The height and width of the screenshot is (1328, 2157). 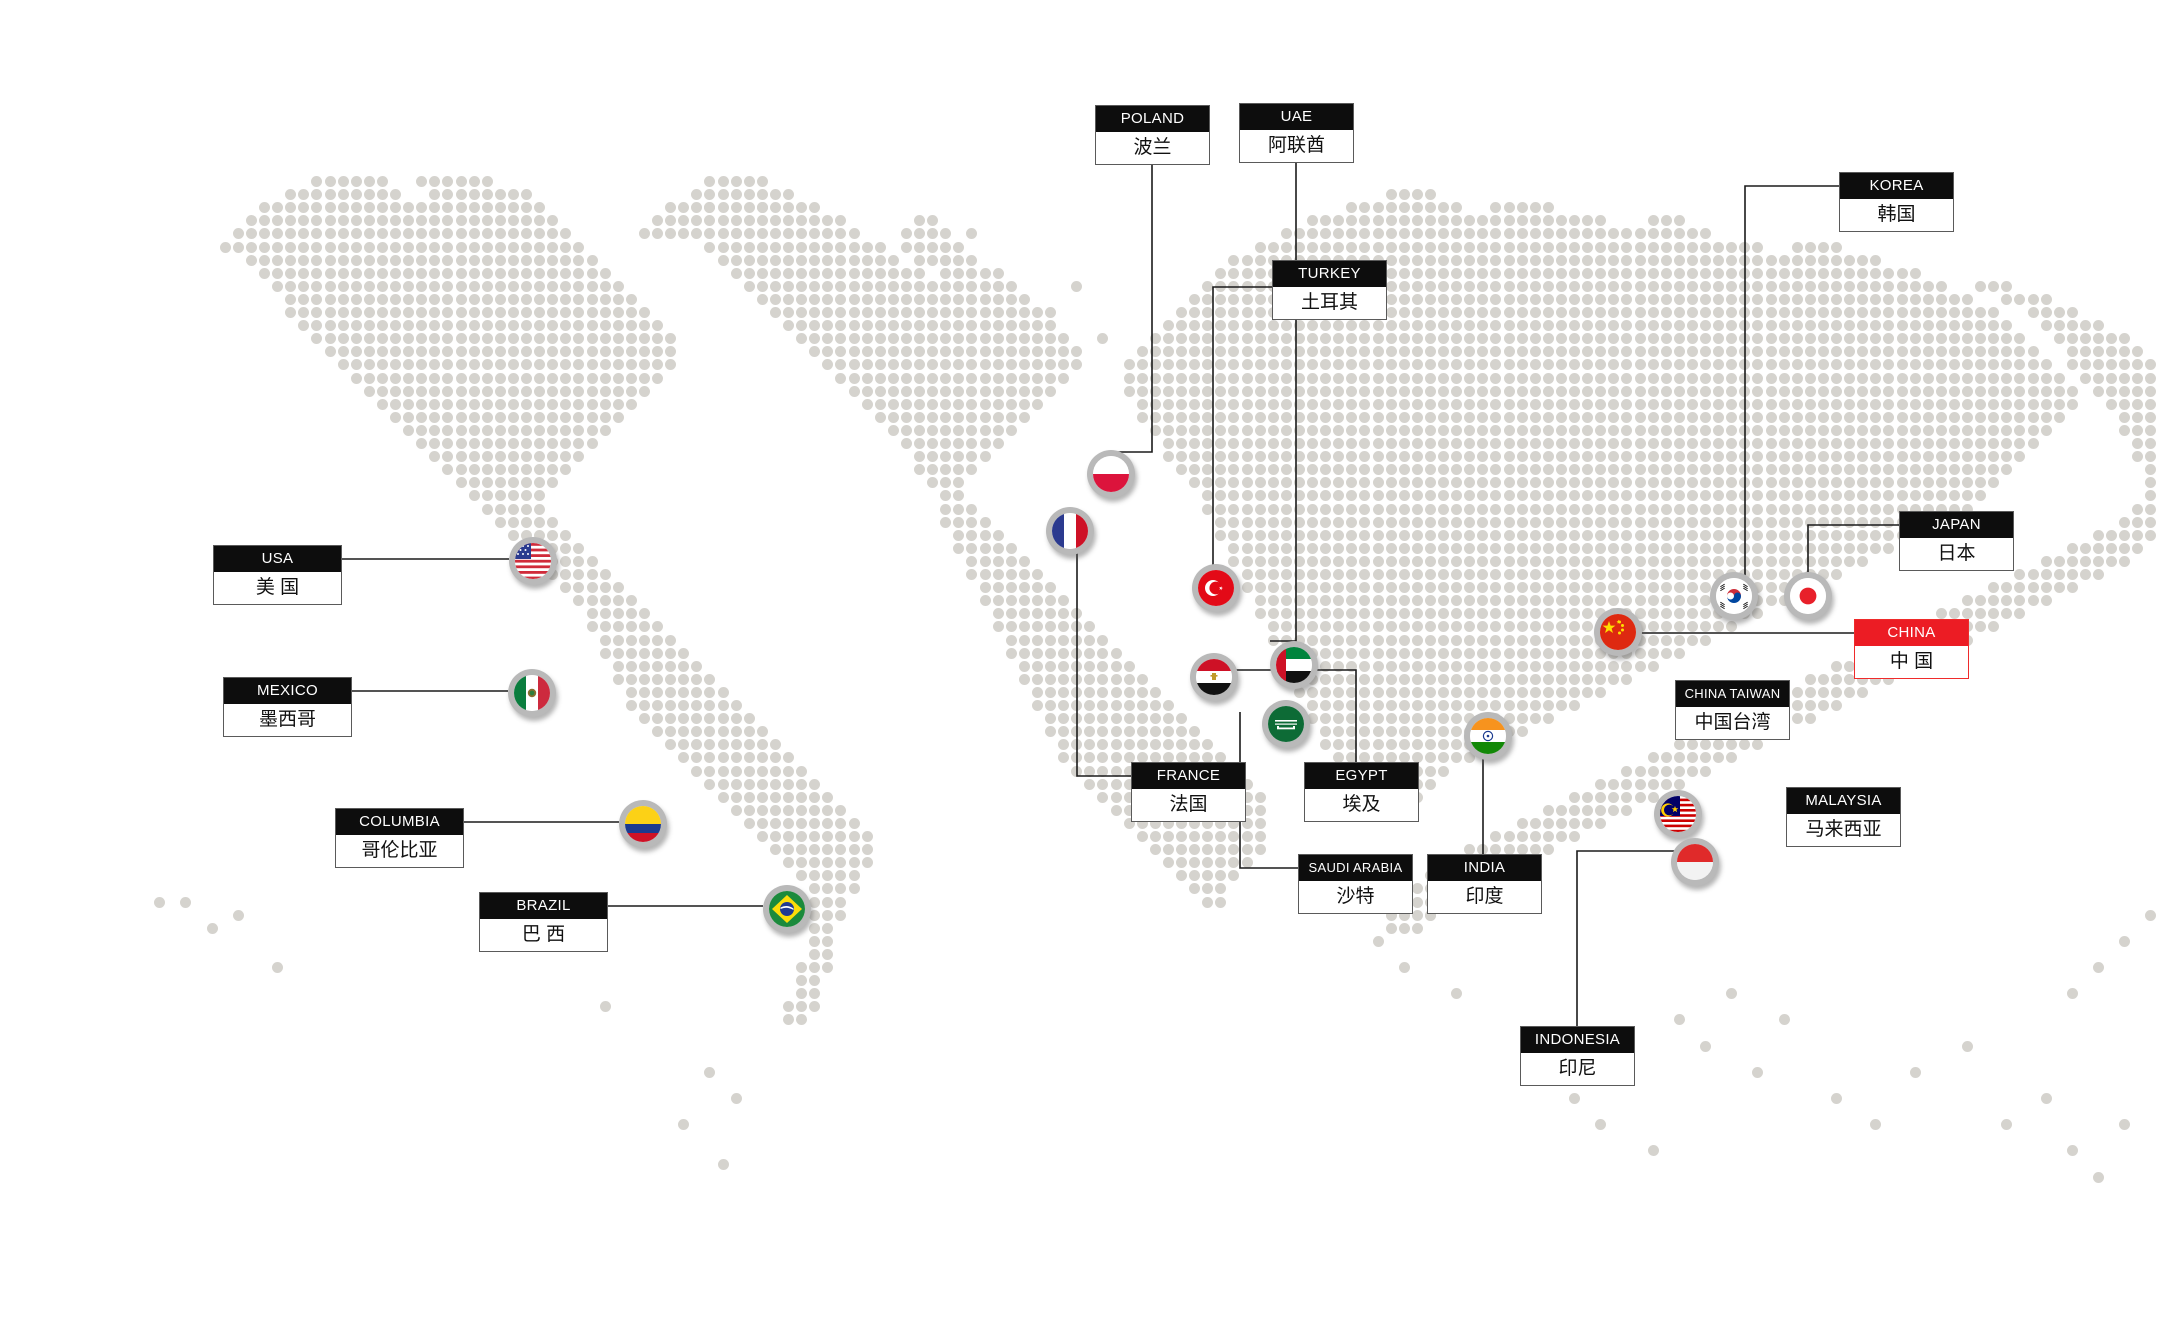 What do you see at coordinates (1188, 805) in the screenshot?
I see `country-label-cn-france: 法国` at bounding box center [1188, 805].